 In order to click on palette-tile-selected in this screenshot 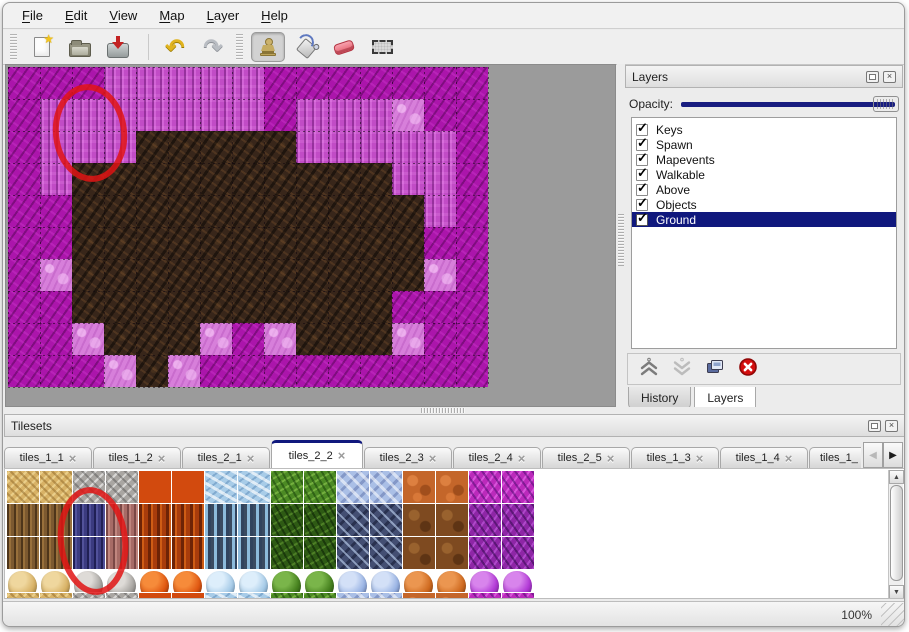, I will do `click(89, 553)`.